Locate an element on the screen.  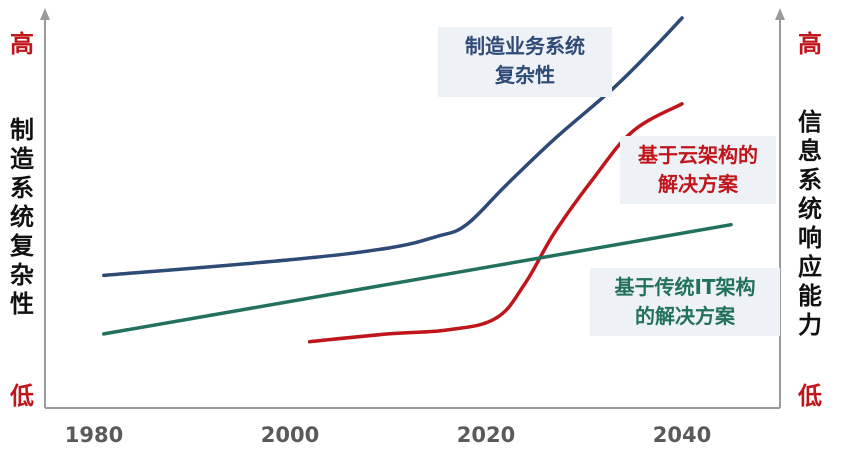
right-axis-label-char-2: 息 is located at coordinates (810, 151).